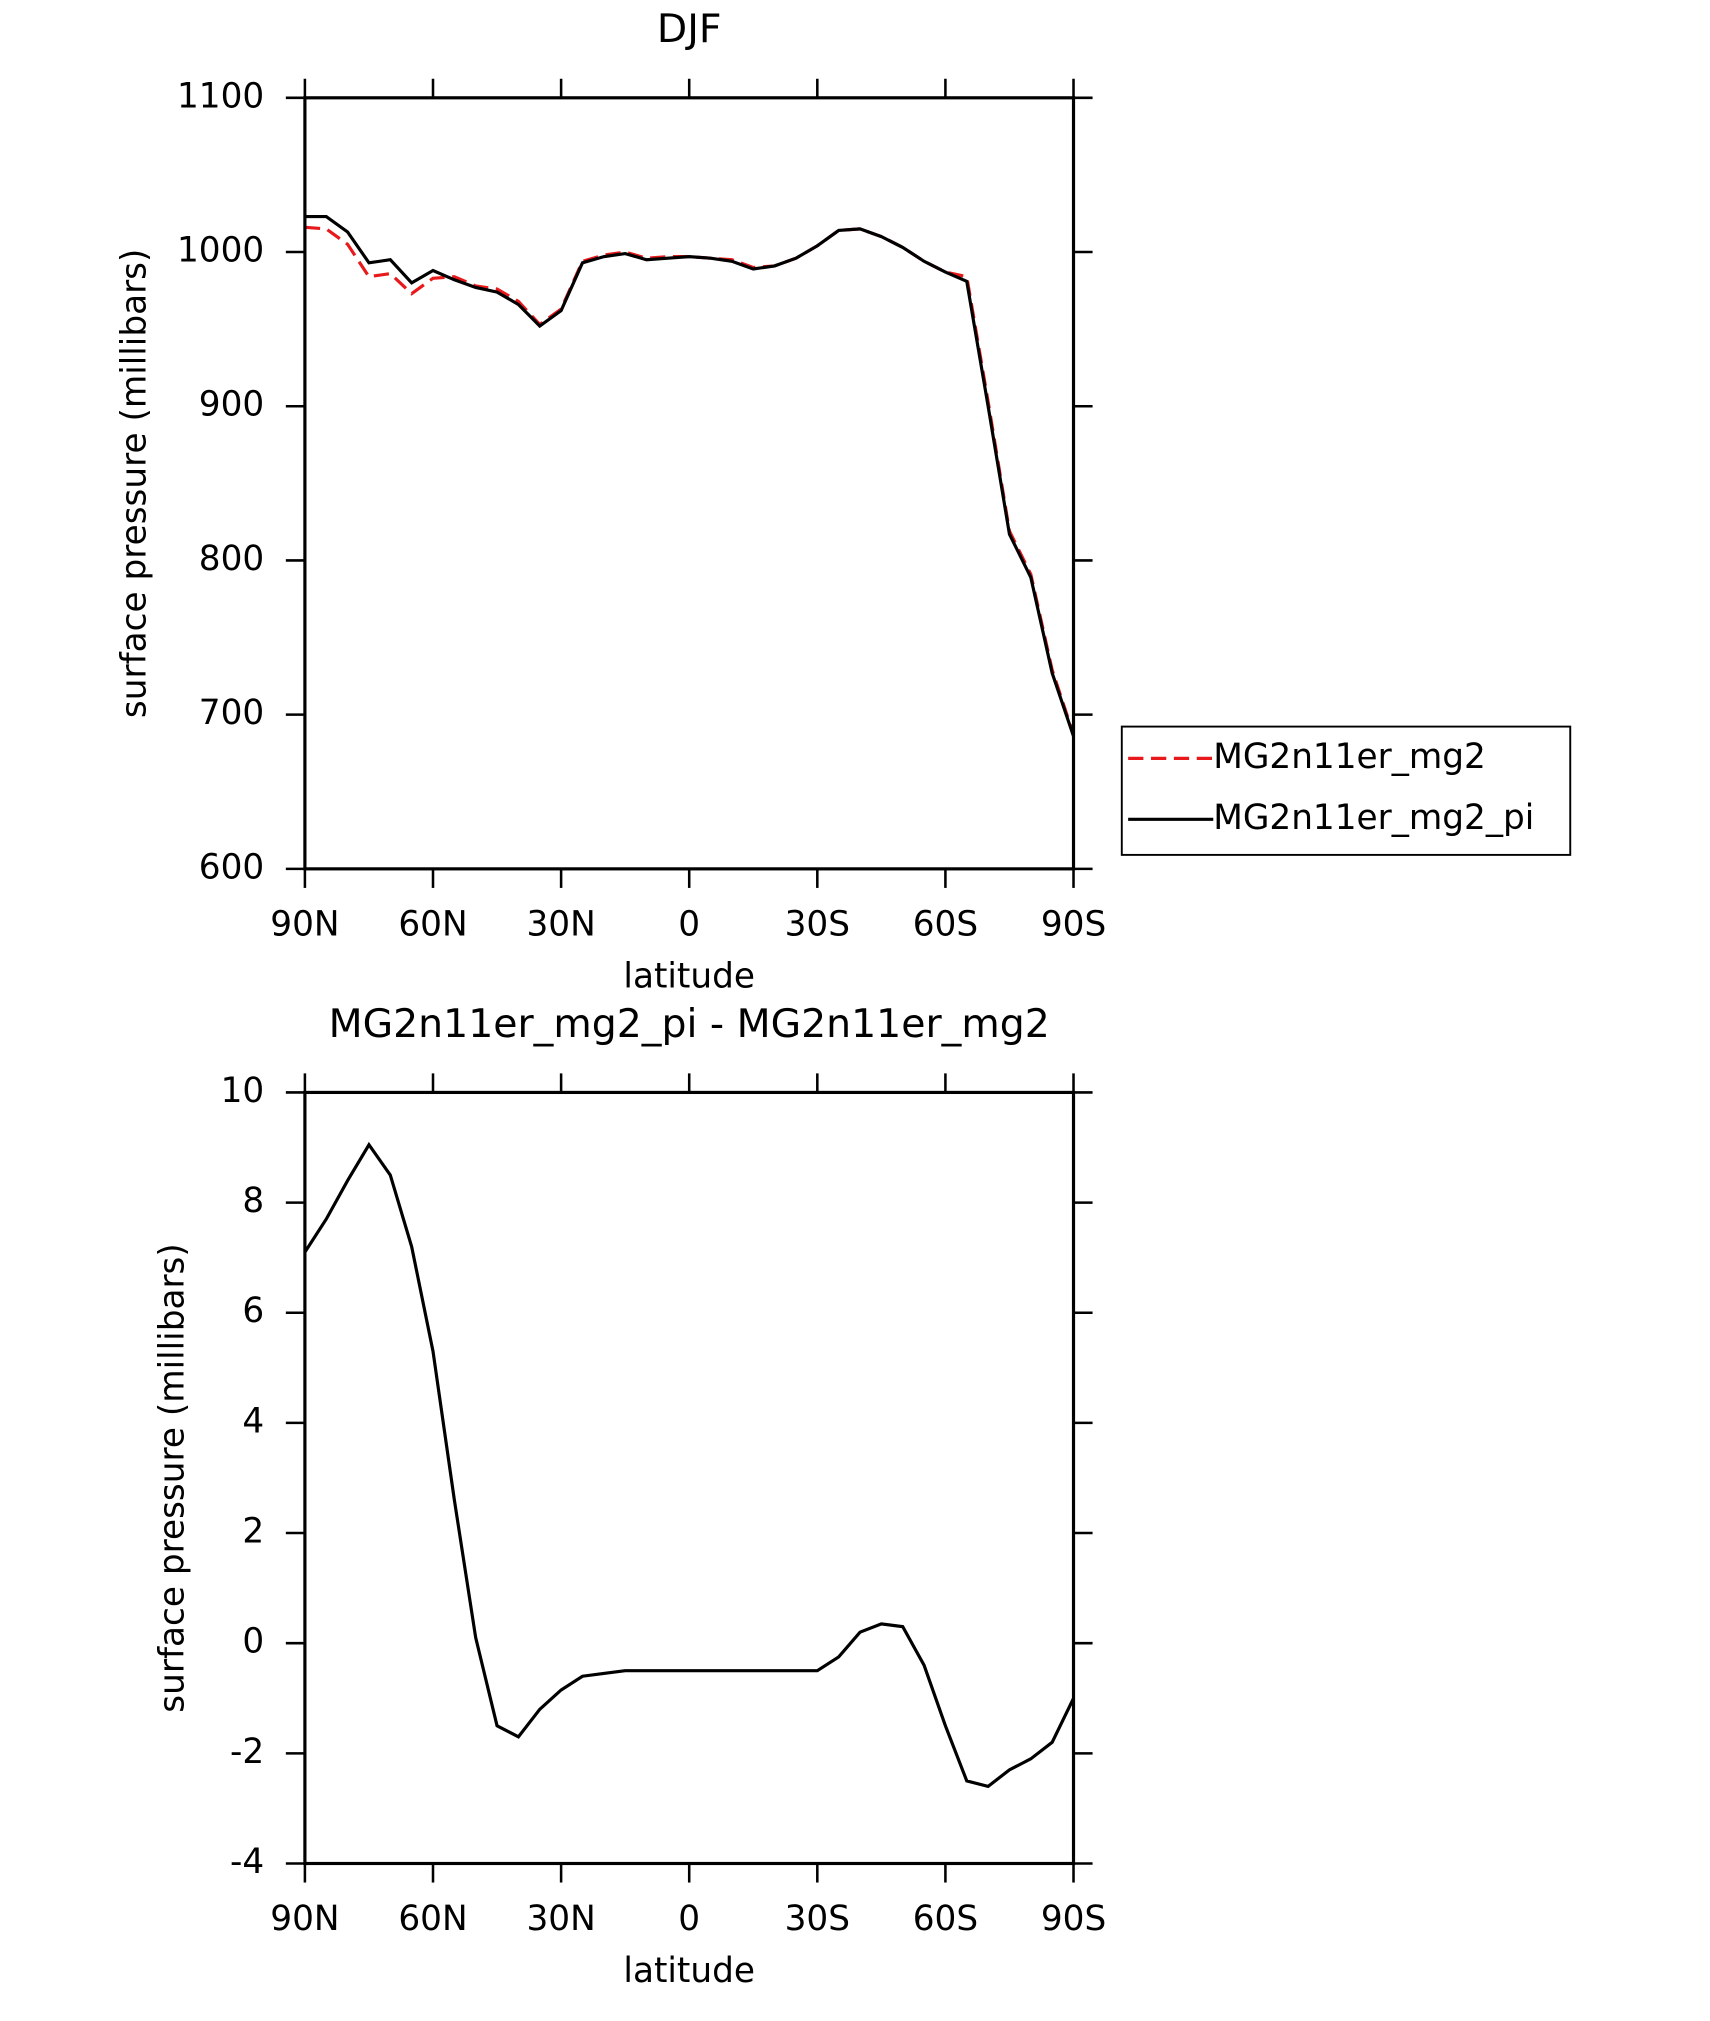 The width and height of the screenshot is (1710, 2021). Describe the element at coordinates (253, 1421) in the screenshot. I see `y-tick-label: 4` at that location.